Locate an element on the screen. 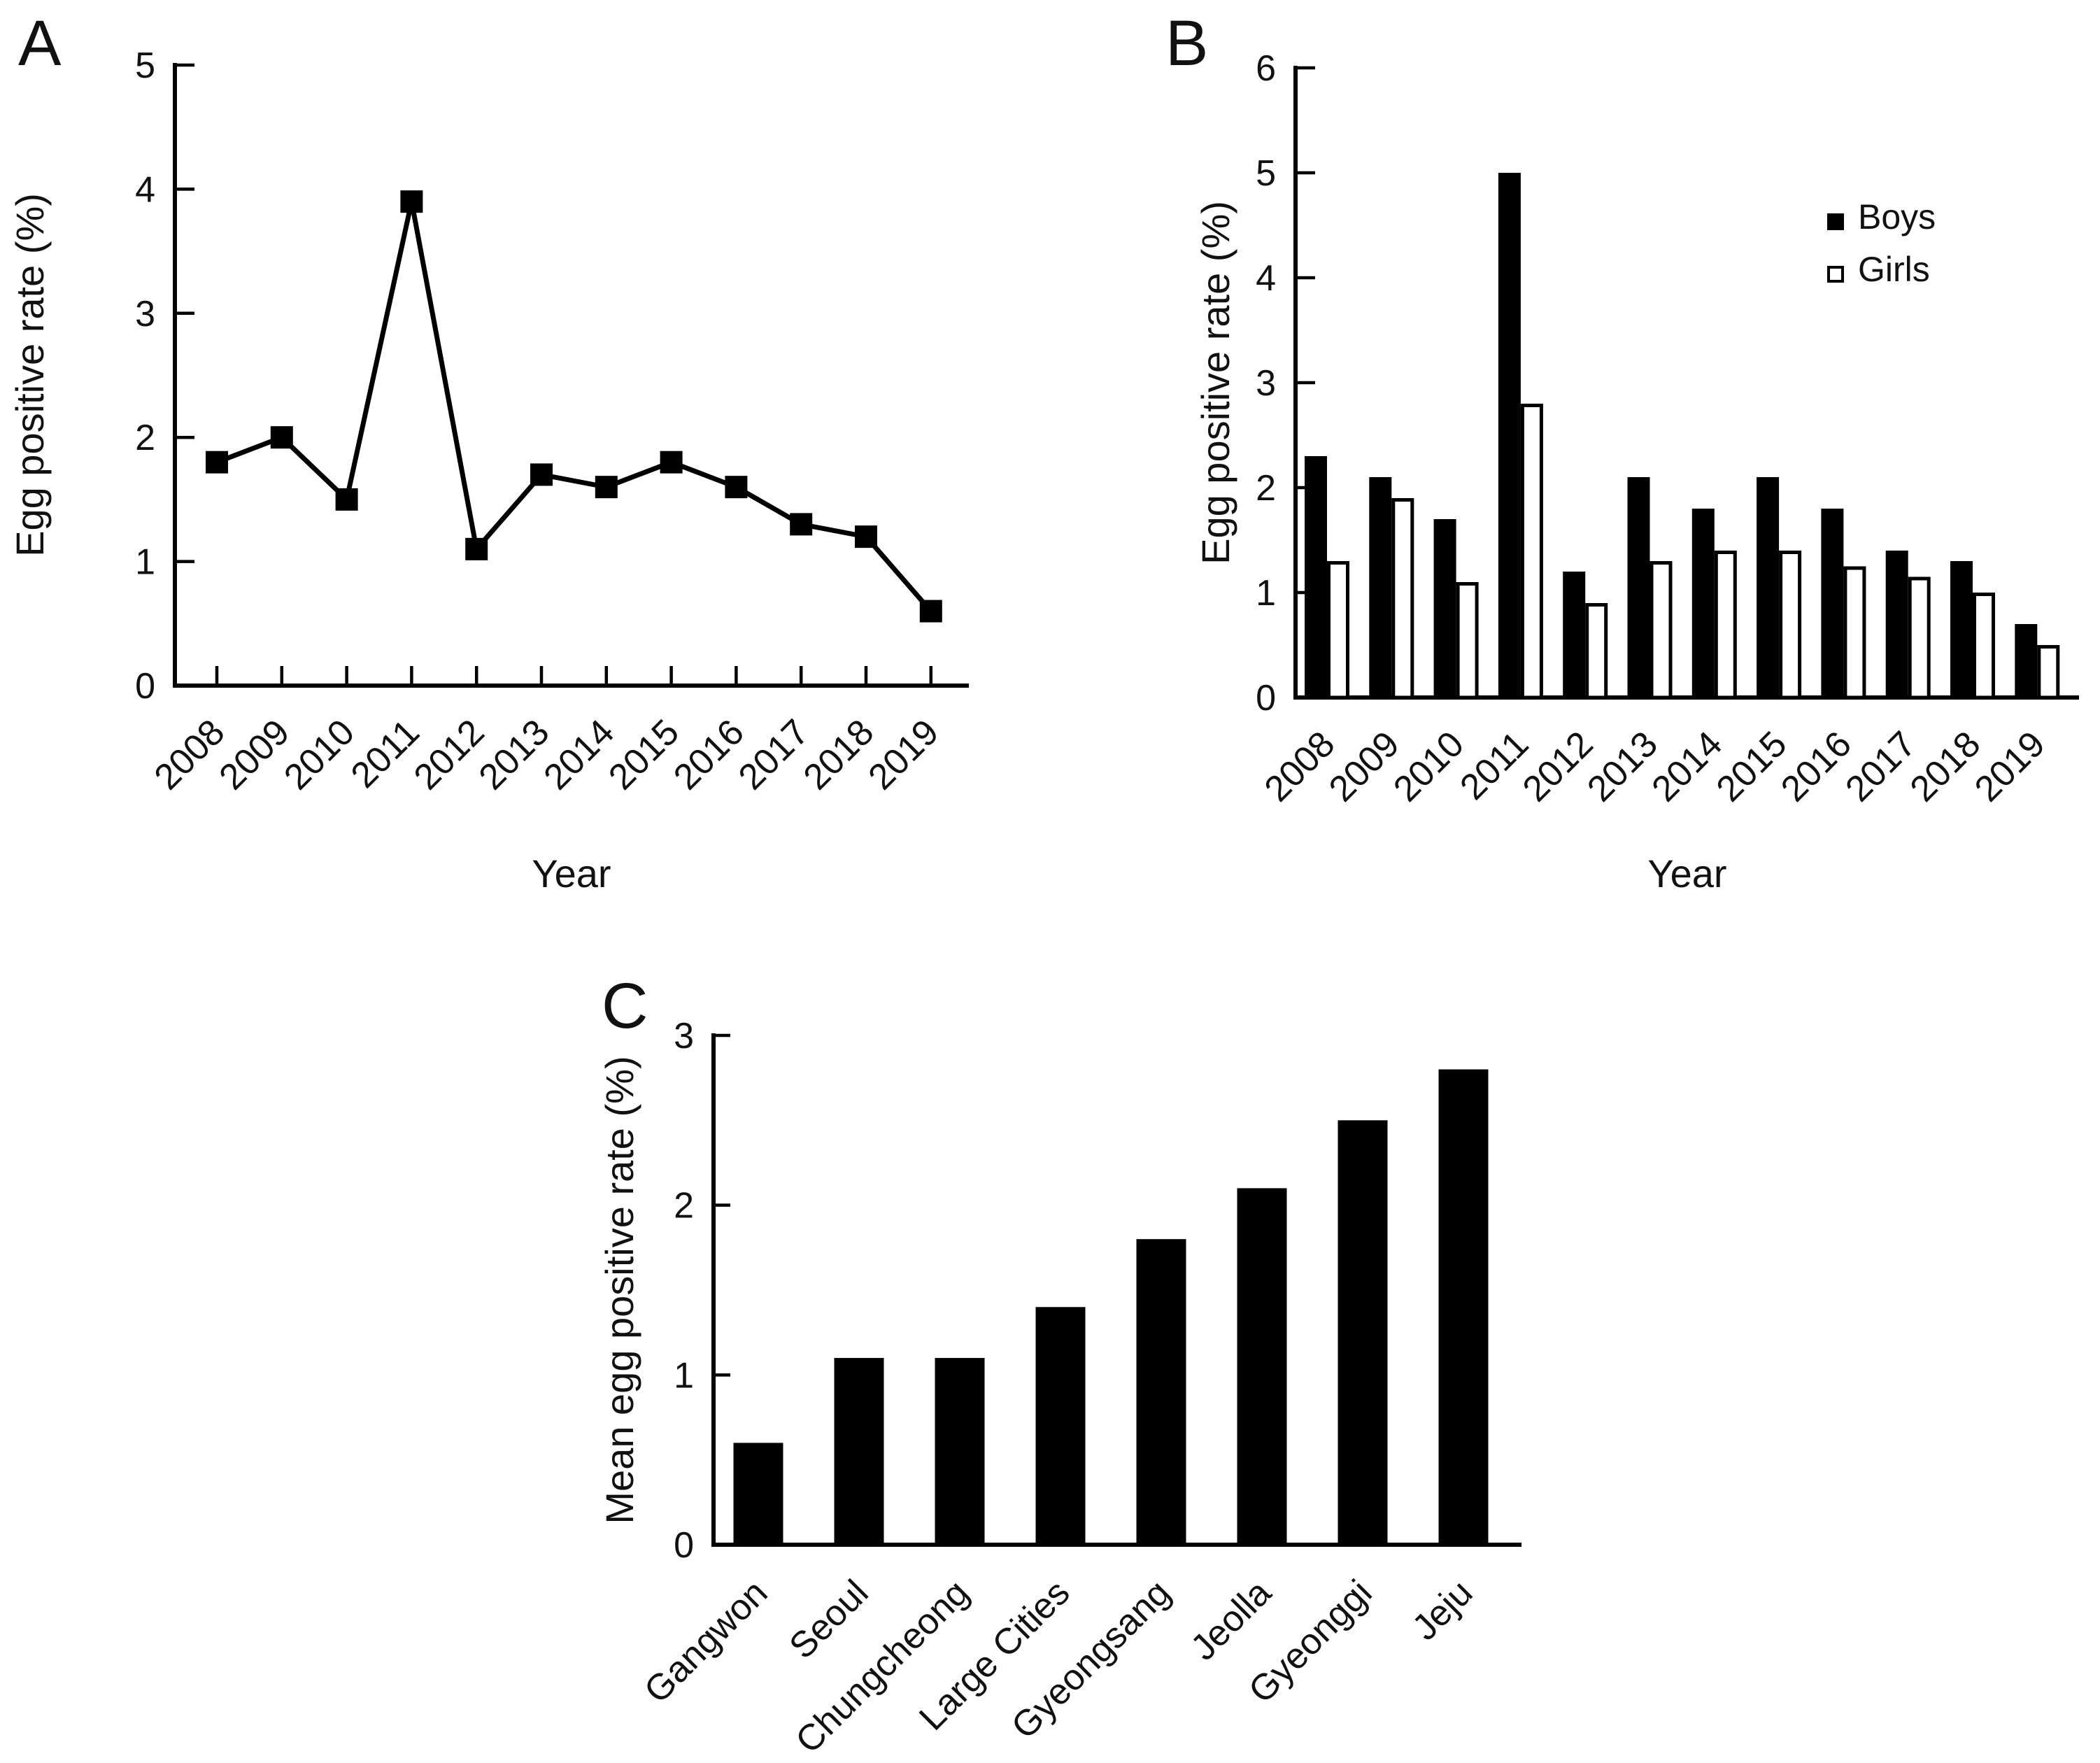 The width and height of the screenshot is (2100, 1763). data-point-2011 is located at coordinates (411, 201).